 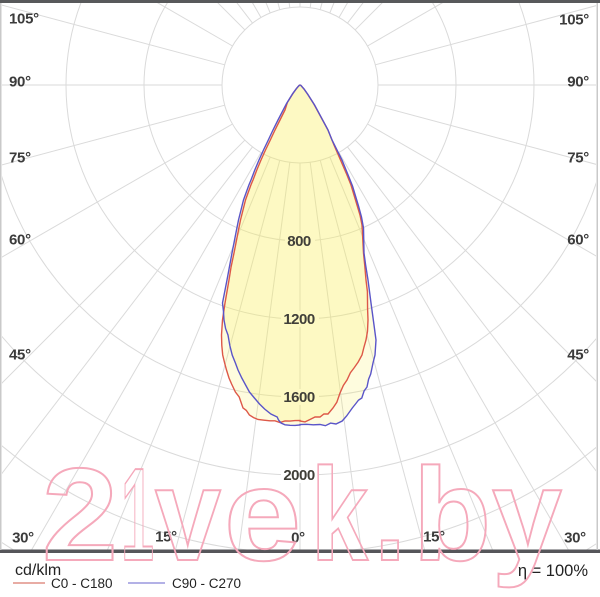 What do you see at coordinates (299, 241) in the screenshot?
I see `svg-text: 800` at bounding box center [299, 241].